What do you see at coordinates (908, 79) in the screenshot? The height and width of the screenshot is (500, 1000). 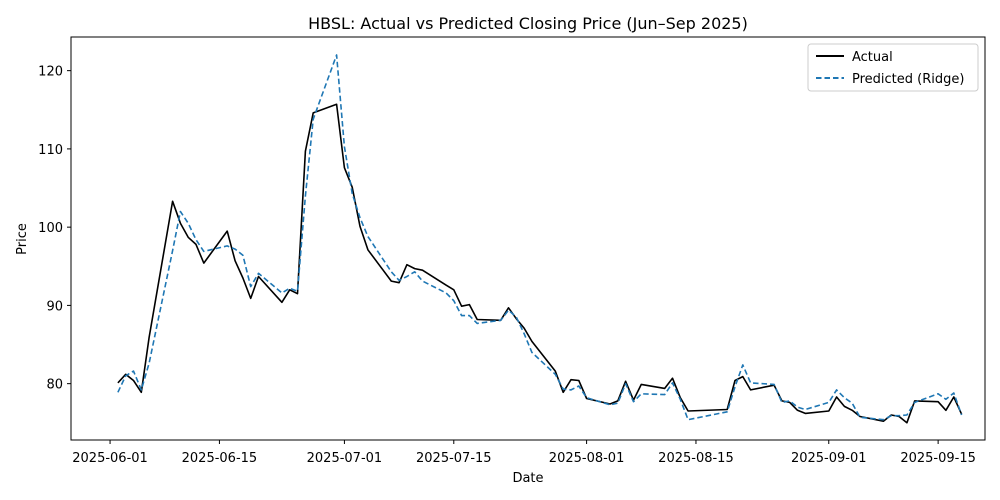 I see `legend-label-predicted: Predicted (Ridge)` at bounding box center [908, 79].